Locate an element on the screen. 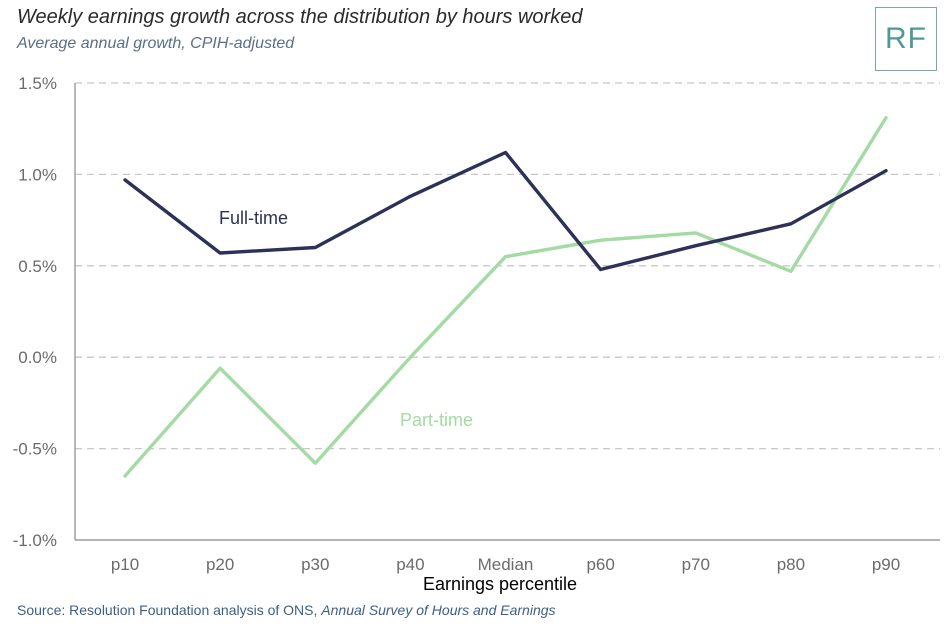 The width and height of the screenshot is (944, 631). x-tick-label: p40 is located at coordinates (410, 564).